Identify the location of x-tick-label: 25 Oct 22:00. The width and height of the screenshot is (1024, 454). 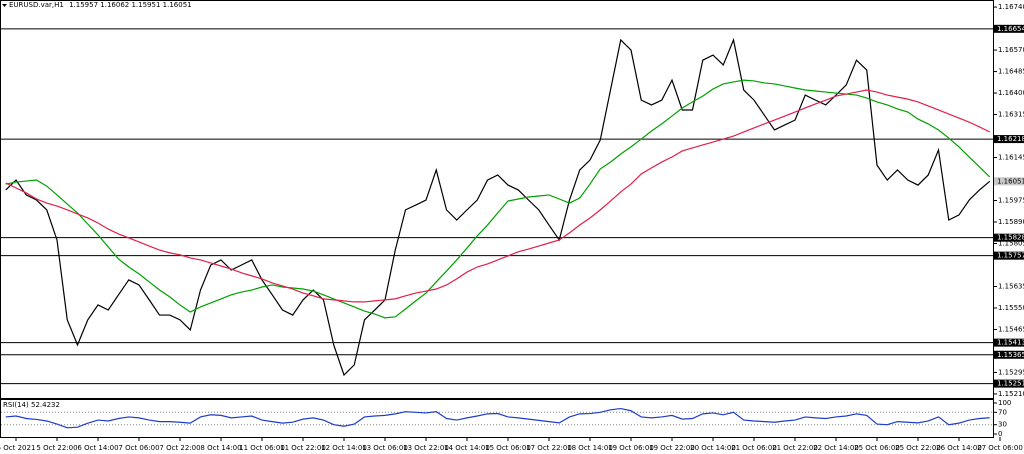
(918, 448).